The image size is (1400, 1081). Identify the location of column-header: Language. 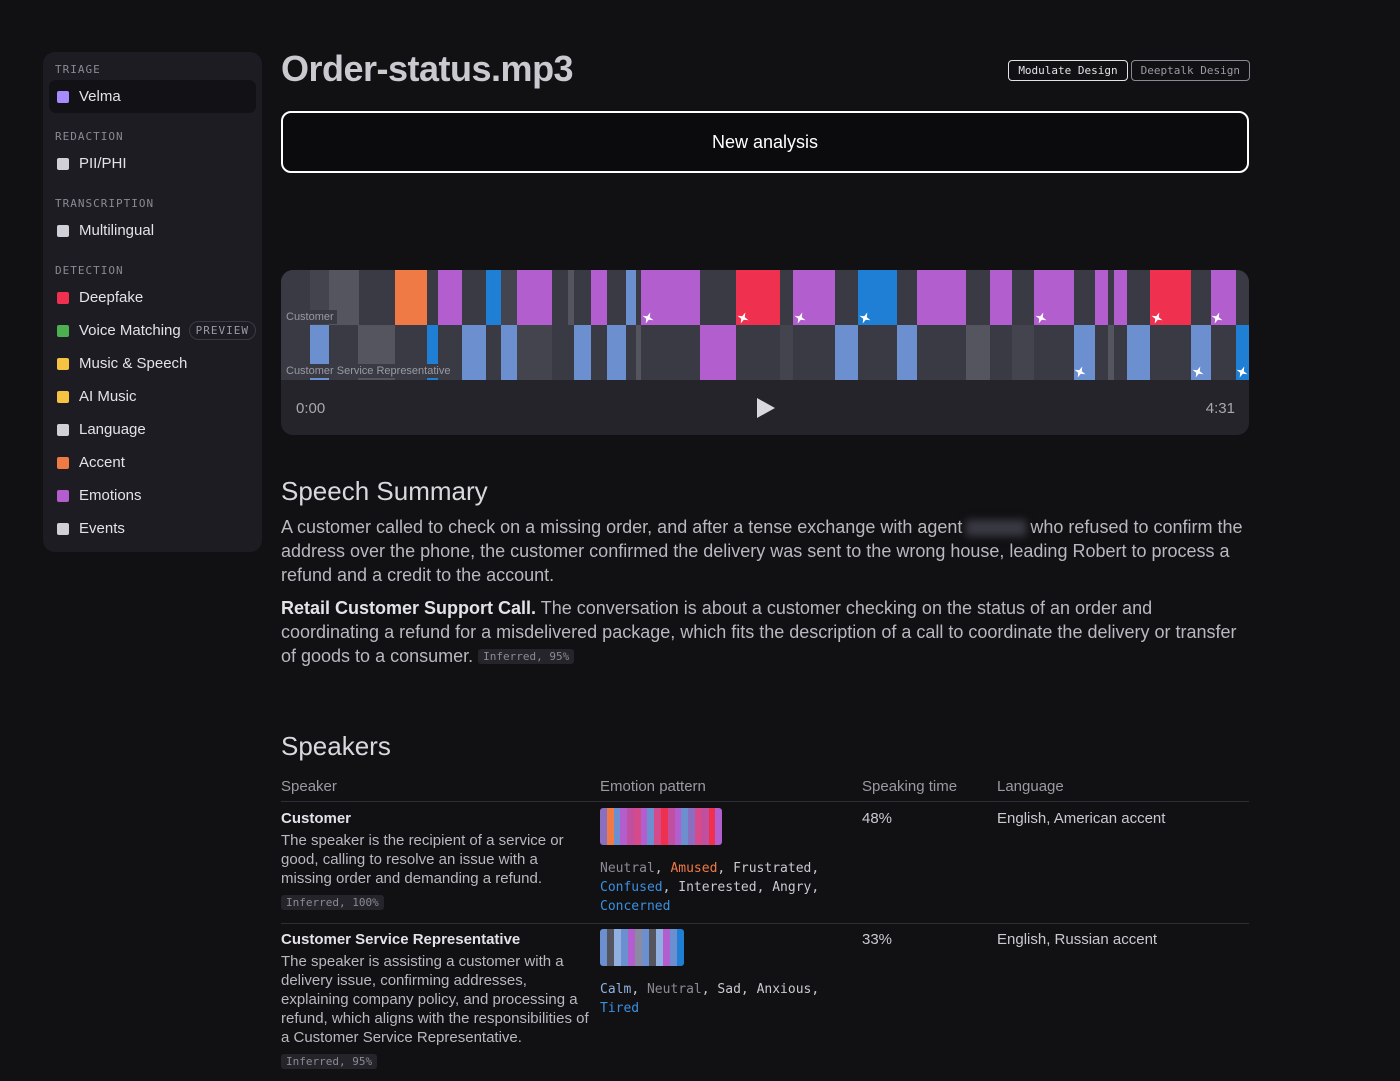
(1030, 786).